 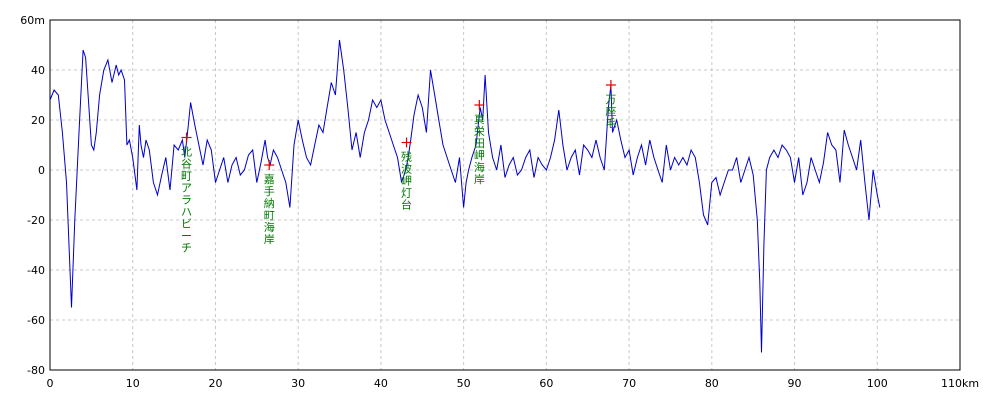 What do you see at coordinates (513, 383) in the screenshot?
I see `x-axis: 0 10 20 30 40 50 60 70 80 90 100 110km` at bounding box center [513, 383].